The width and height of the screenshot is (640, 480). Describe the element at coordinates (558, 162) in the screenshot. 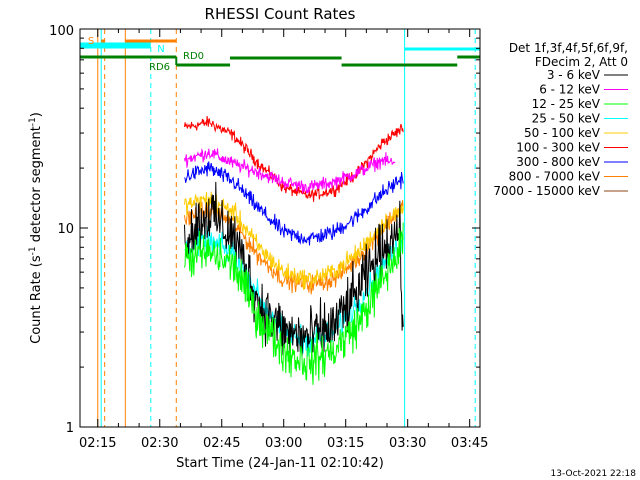

I see `legend-label: 300 - 800 keV` at that location.